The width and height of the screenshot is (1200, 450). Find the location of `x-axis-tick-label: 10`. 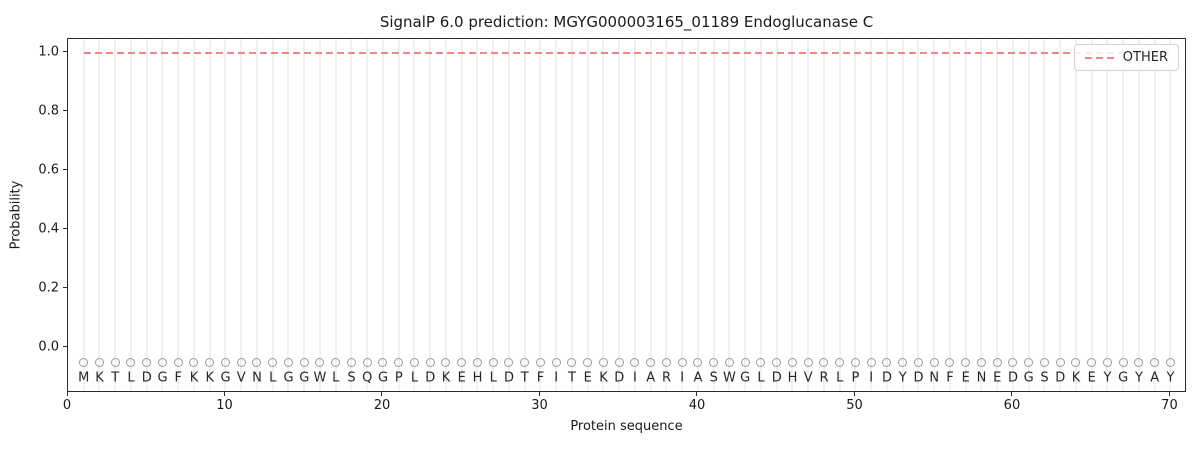

x-axis-tick-label: 10 is located at coordinates (224, 405).